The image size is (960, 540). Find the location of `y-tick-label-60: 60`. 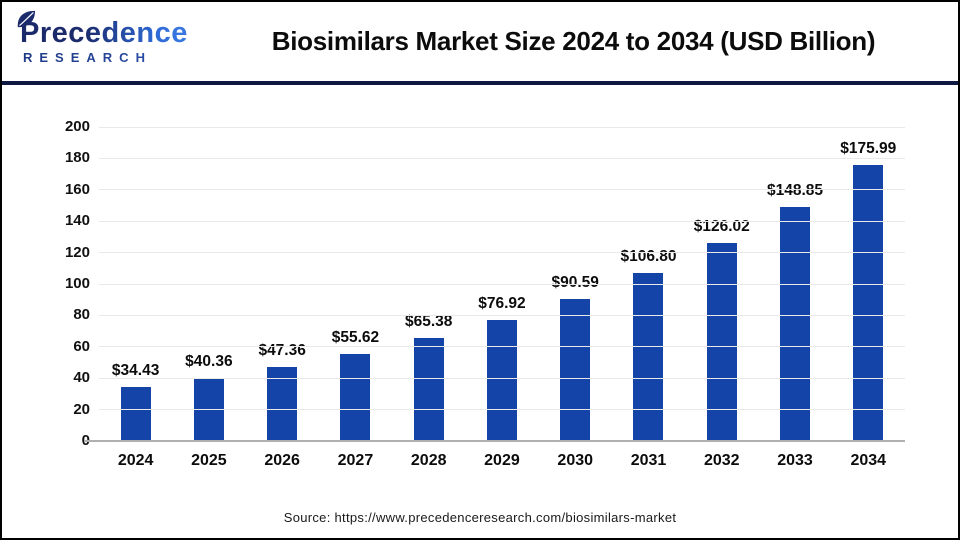

y-tick-label-60: 60 is located at coordinates (81, 346).